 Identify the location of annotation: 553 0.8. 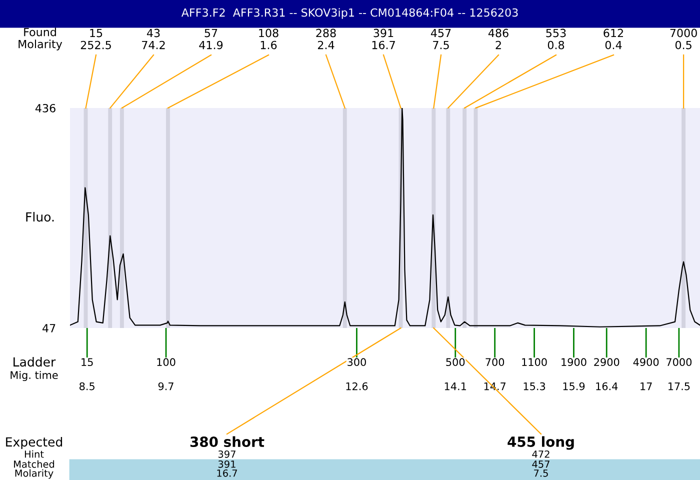
(556, 39).